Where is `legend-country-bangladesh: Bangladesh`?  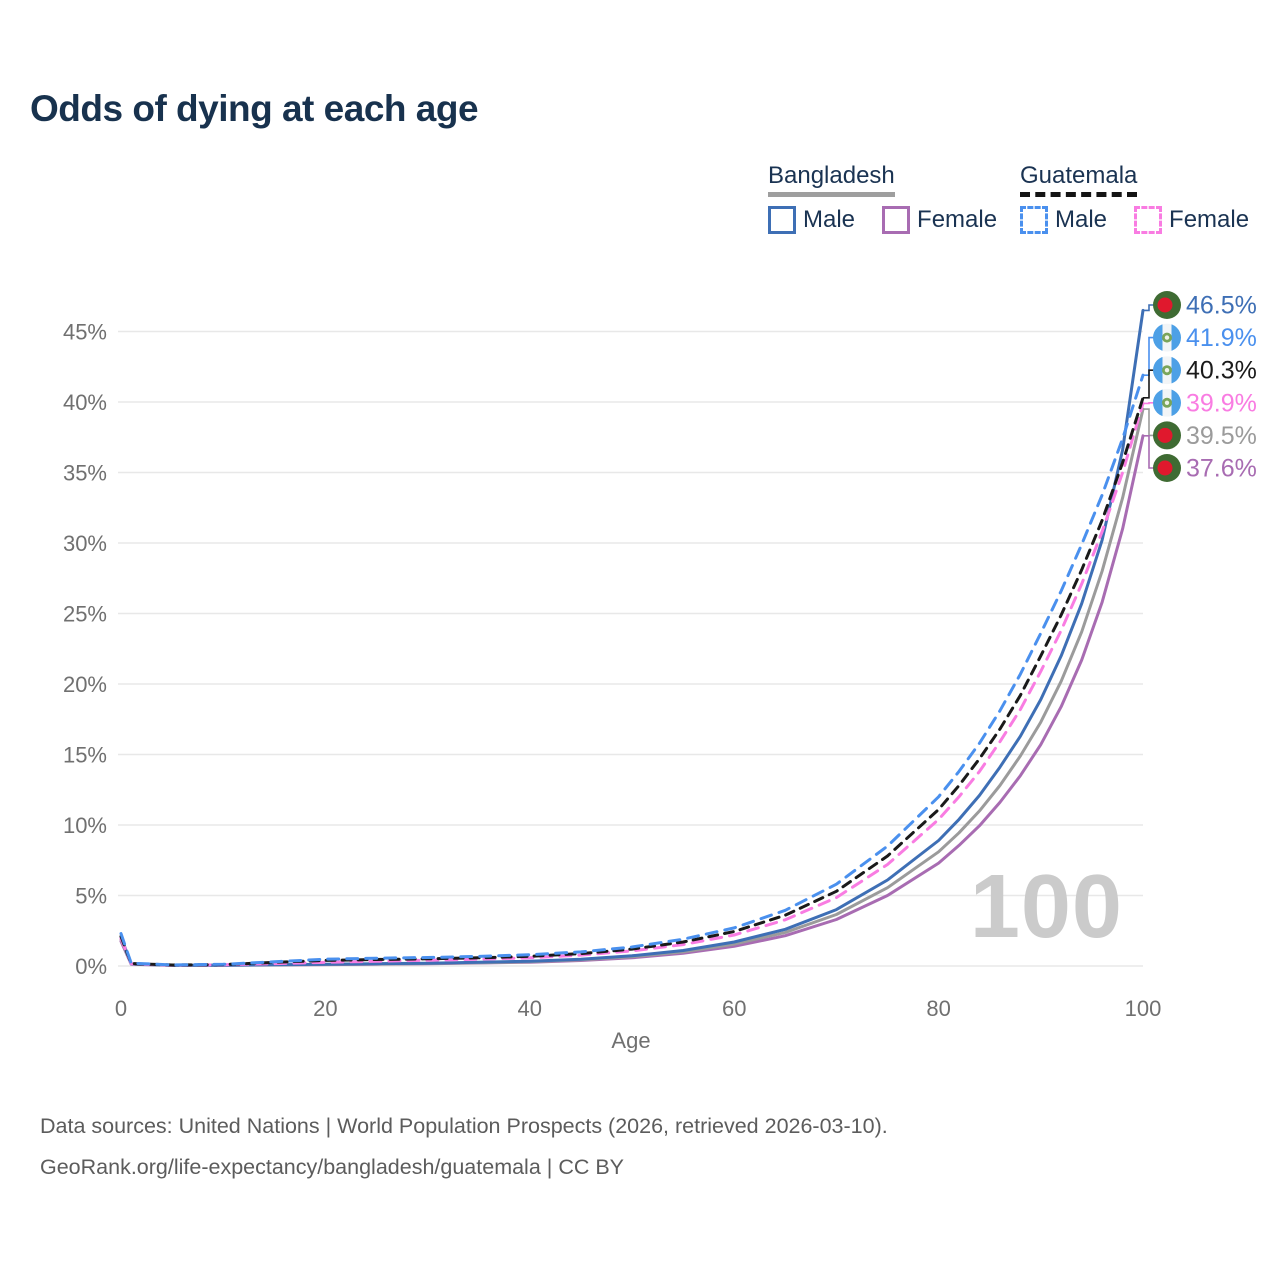 legend-country-bangladesh: Bangladesh is located at coordinates (831, 179).